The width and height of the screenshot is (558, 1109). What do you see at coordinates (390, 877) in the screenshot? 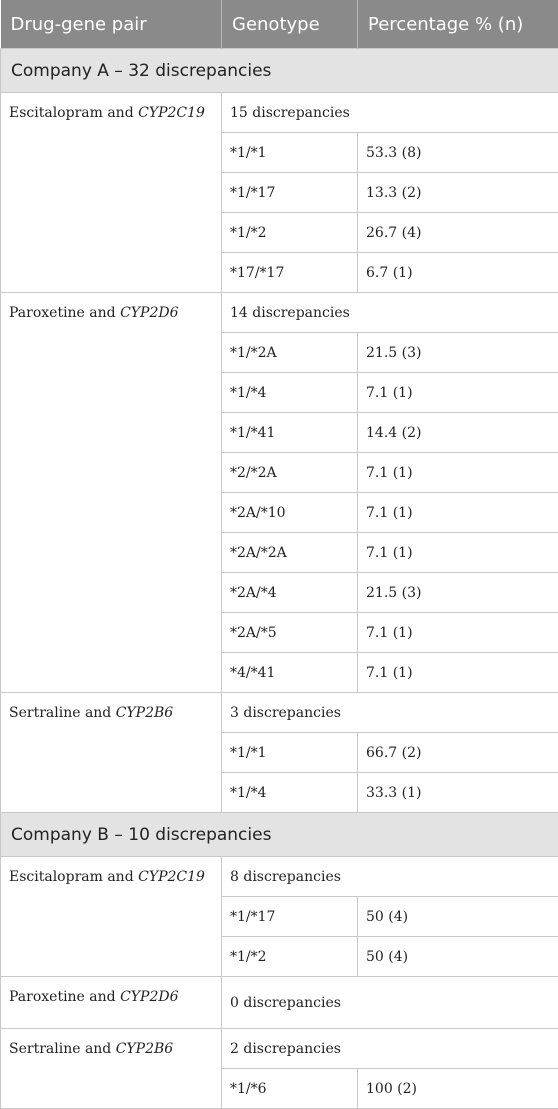
I see `discrepancy-count: 8 discrepancies` at bounding box center [390, 877].